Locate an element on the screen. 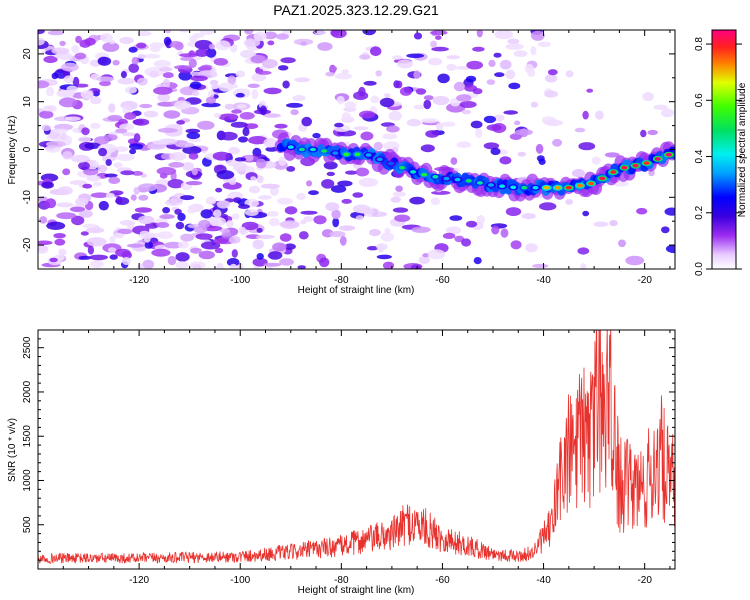  colorbar-ticks: 0.0 0.2 0.4 0.6 0.8 is located at coordinates (718, 156).